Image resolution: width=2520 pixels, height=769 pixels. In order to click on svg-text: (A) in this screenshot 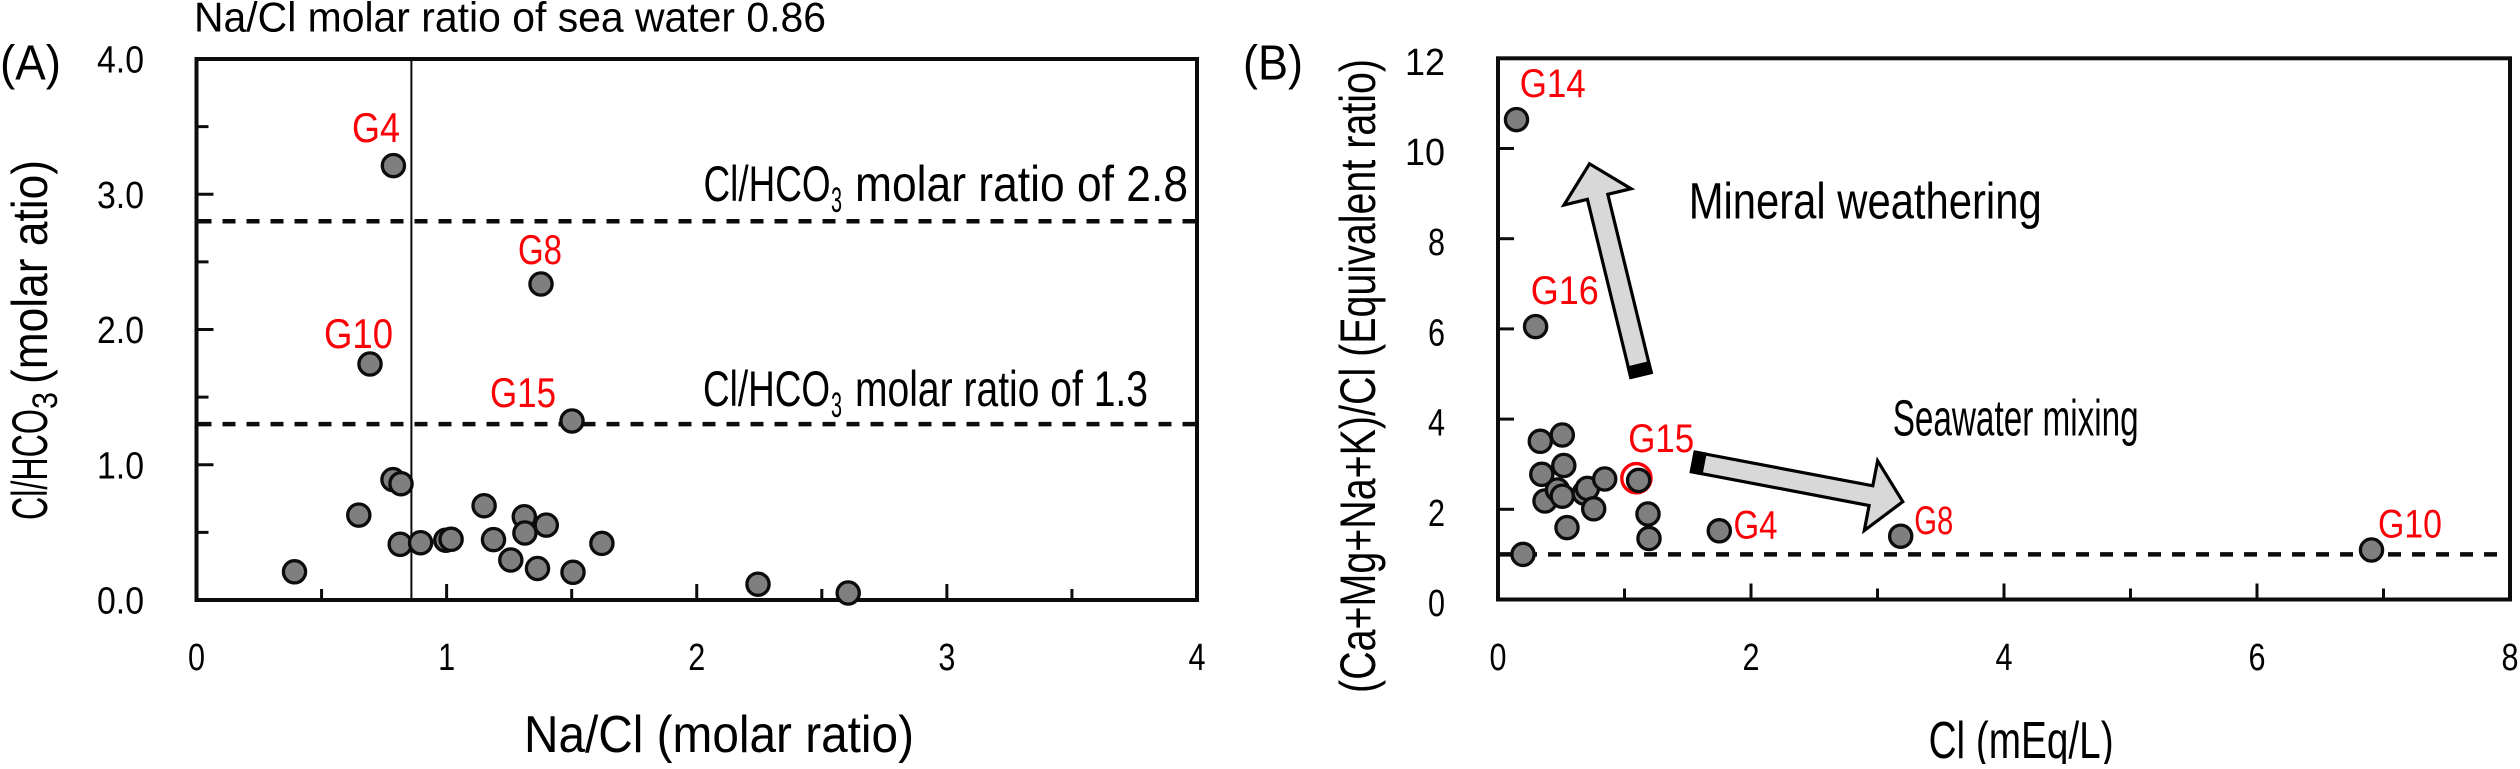, I will do `click(30, 64)`.